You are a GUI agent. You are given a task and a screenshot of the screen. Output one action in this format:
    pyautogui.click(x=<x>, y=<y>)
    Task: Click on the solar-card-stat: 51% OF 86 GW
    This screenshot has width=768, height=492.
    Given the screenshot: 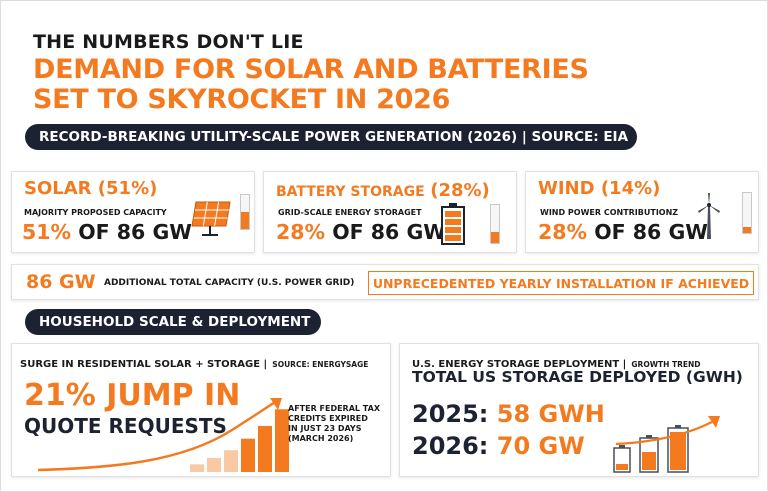 What is the action you would take?
    pyautogui.click(x=107, y=232)
    